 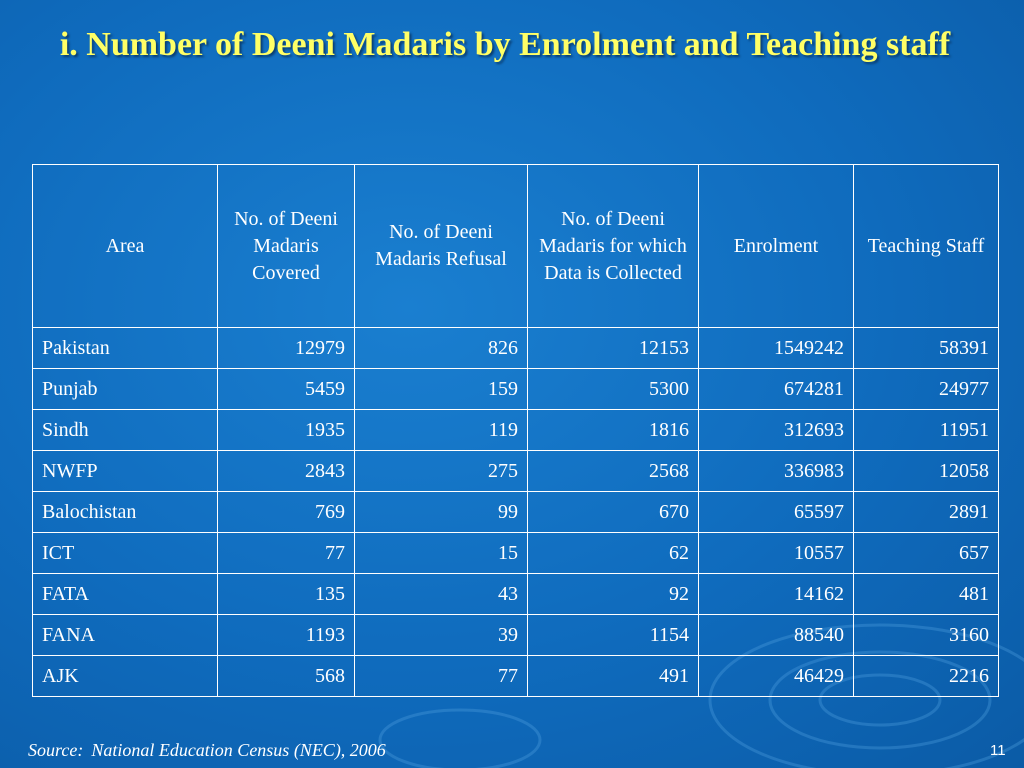 What do you see at coordinates (441, 246) in the screenshot?
I see `column-header: No. of Deeni Madaris Refusal` at bounding box center [441, 246].